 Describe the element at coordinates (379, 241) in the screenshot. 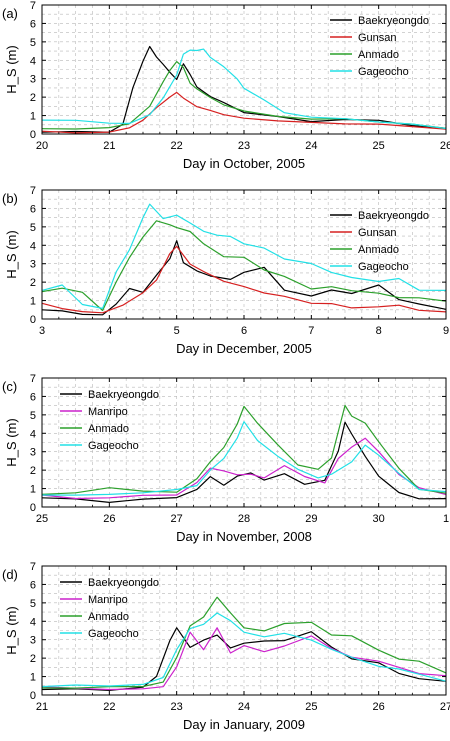

I see `legend: Baekryeongdo Gunsan Anmado Gageocho` at that location.